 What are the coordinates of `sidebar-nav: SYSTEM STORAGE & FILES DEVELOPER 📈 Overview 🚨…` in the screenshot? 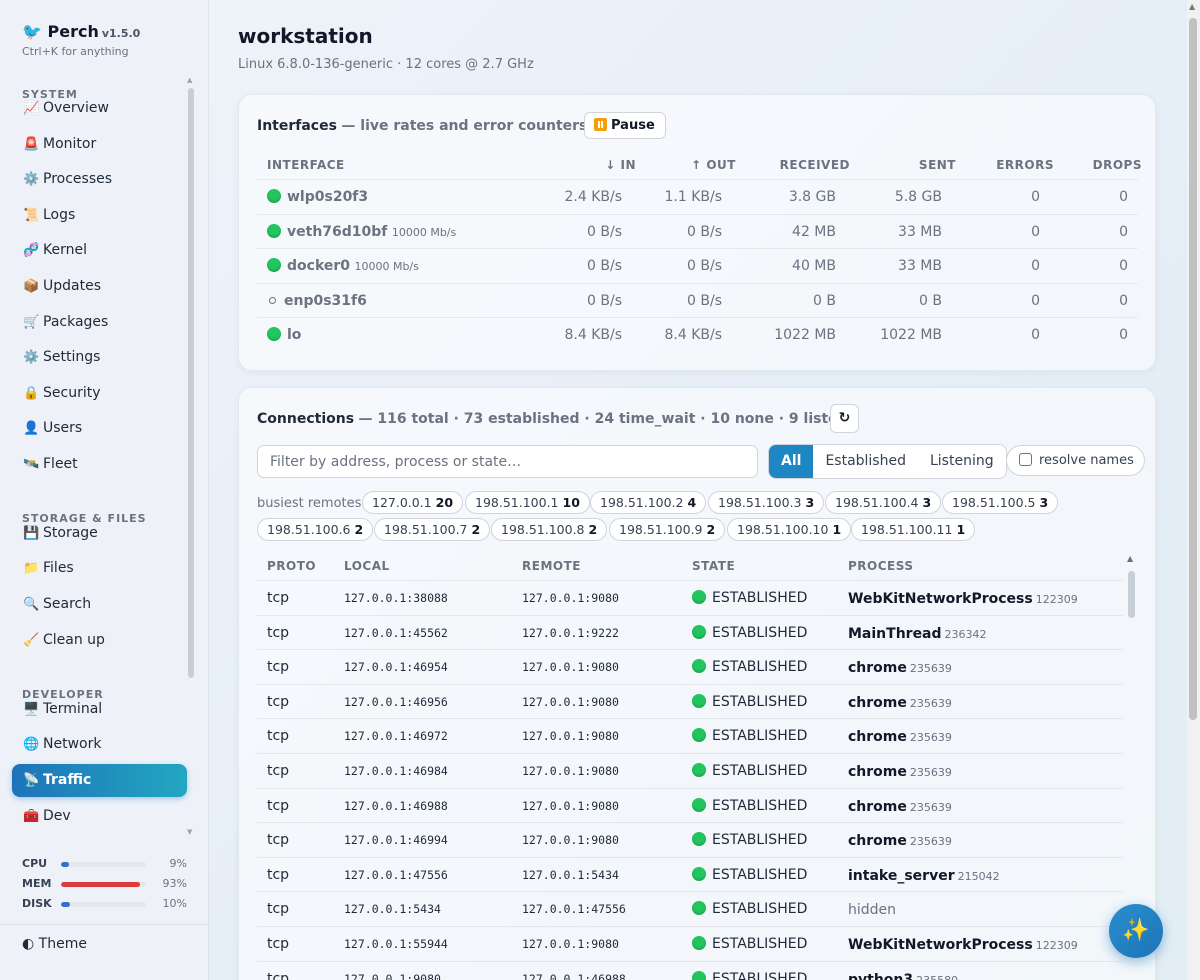 It's located at (104, 459).